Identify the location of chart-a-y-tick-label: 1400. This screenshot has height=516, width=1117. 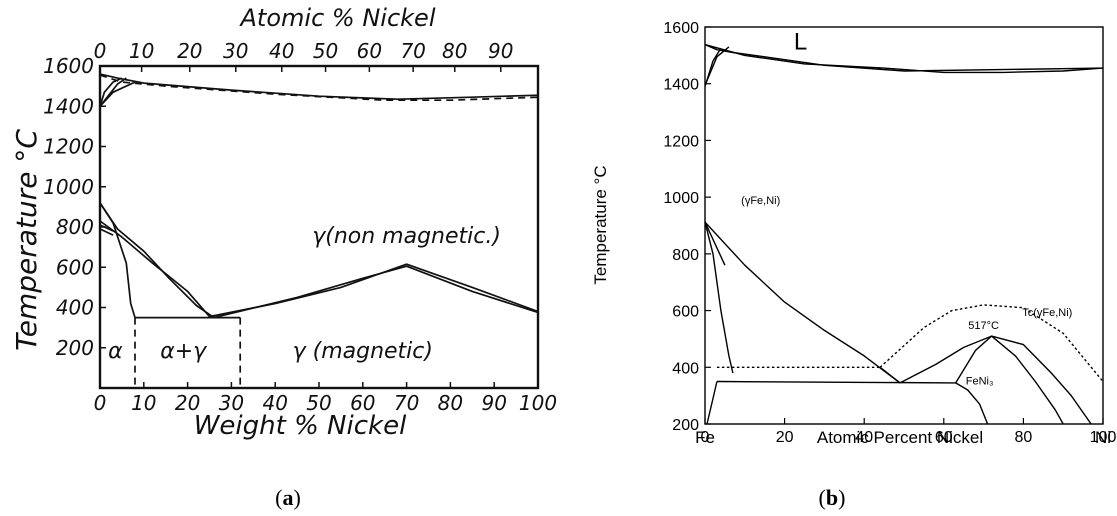
(68, 106).